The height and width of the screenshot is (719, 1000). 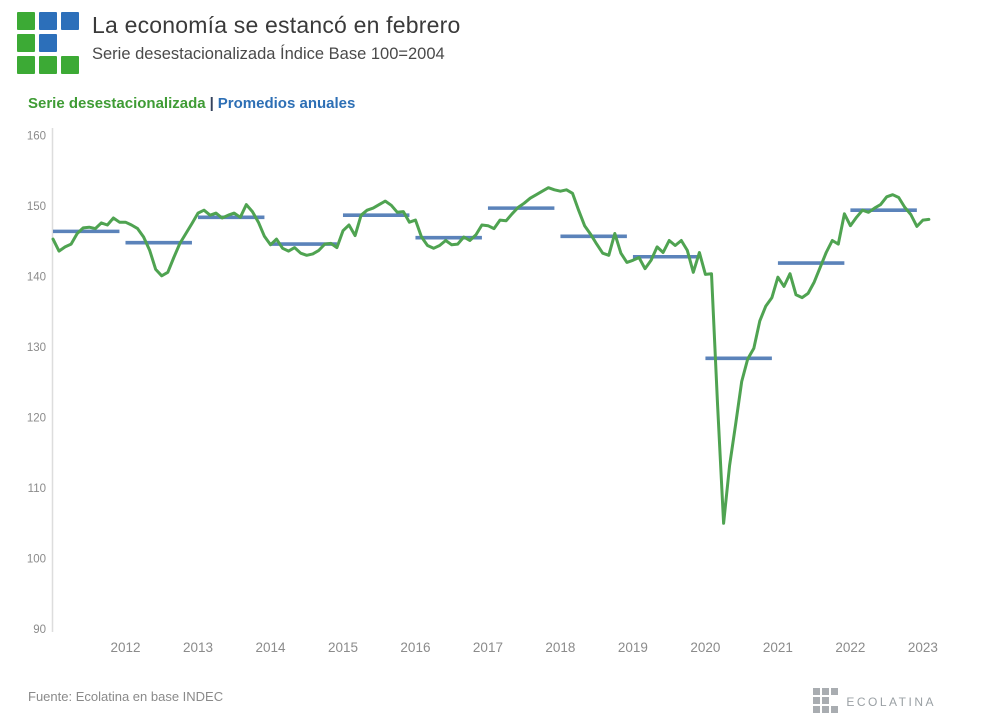 I want to click on footer-brand-wordmark: EcoLatina, so click(x=891, y=700).